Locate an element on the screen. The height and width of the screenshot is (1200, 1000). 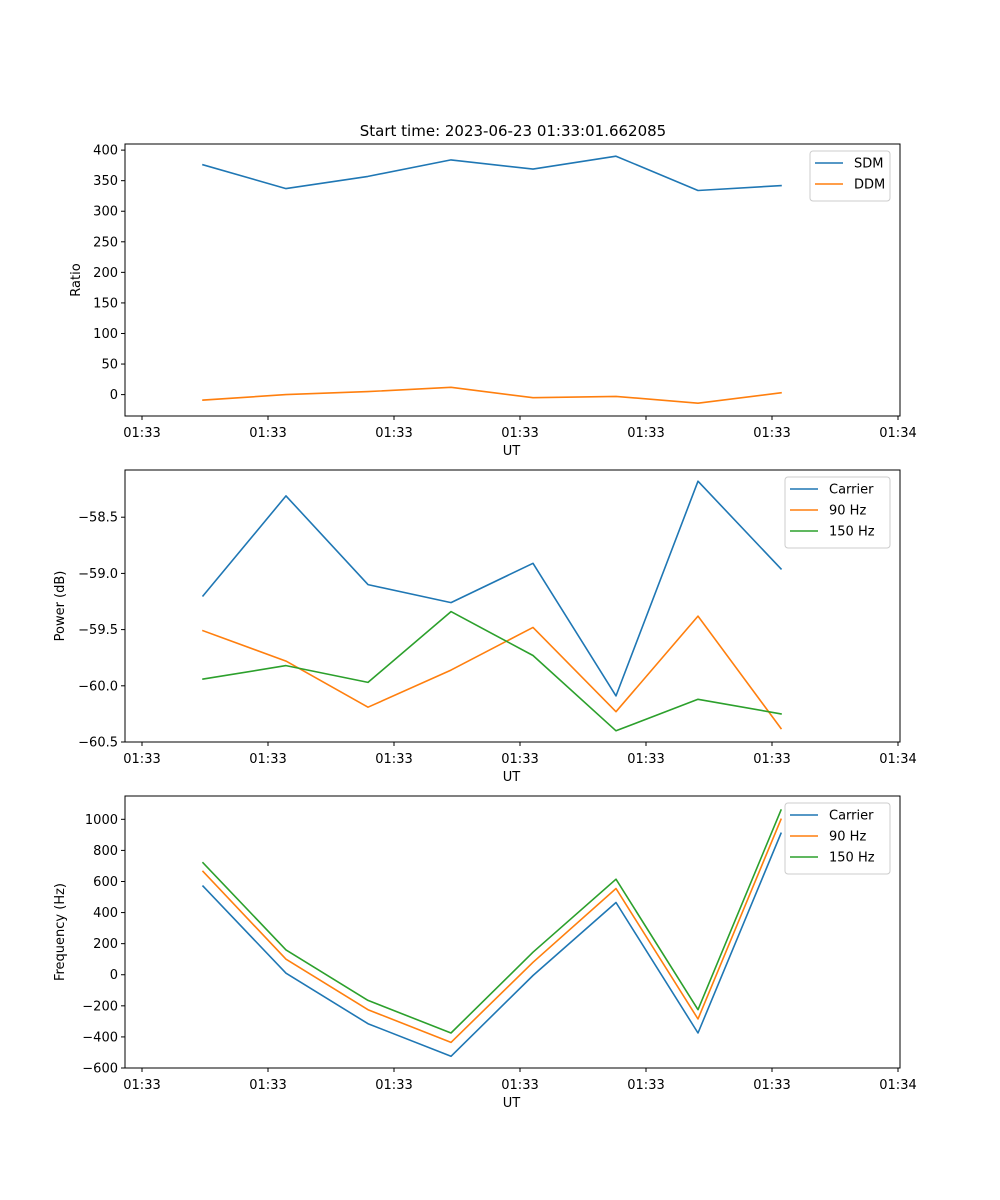
y-tick-label: 100 is located at coordinates (105, 334).